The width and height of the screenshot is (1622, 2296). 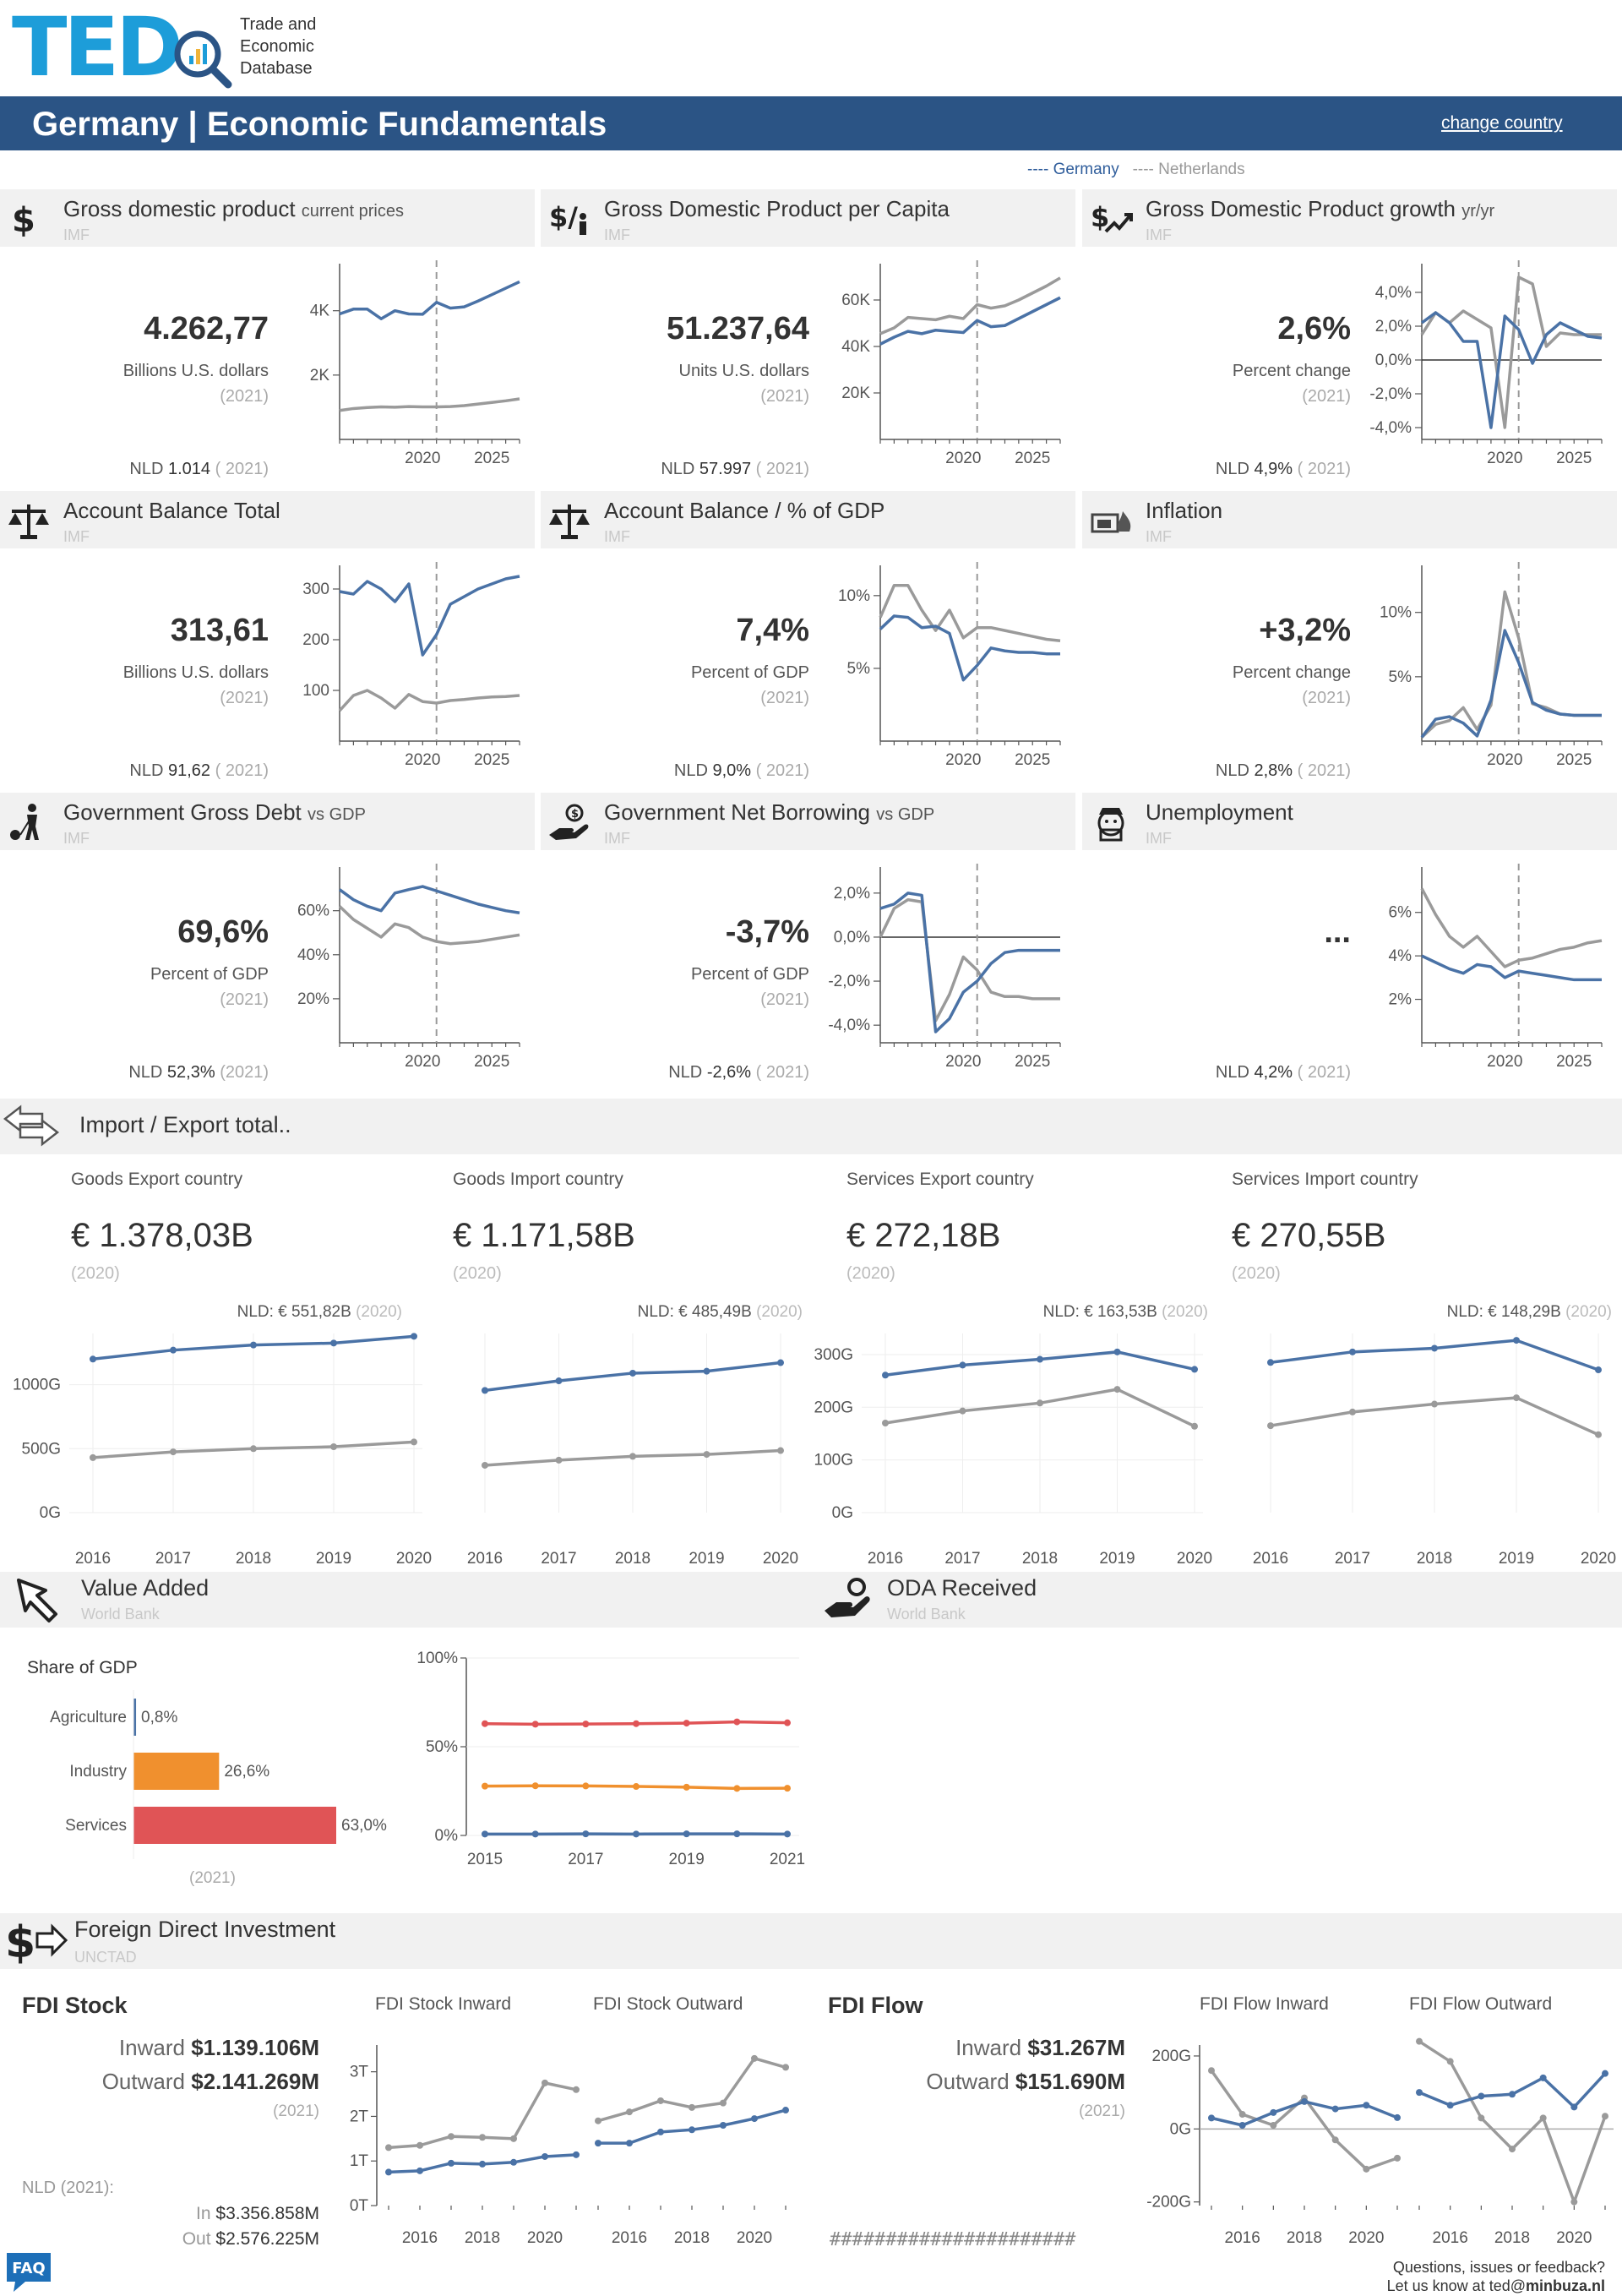 I want to click on dollar-icon: $, so click(x=29, y=222).